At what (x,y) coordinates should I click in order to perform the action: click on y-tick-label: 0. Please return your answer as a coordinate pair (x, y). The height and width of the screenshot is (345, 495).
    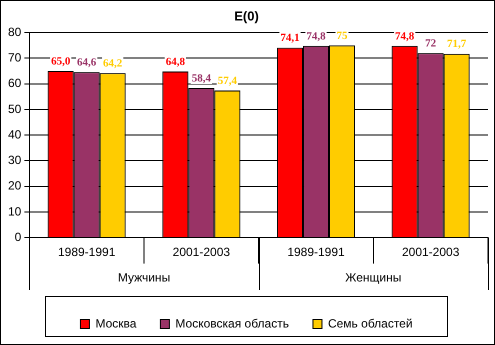
    Looking at the image, I should click on (18, 237).